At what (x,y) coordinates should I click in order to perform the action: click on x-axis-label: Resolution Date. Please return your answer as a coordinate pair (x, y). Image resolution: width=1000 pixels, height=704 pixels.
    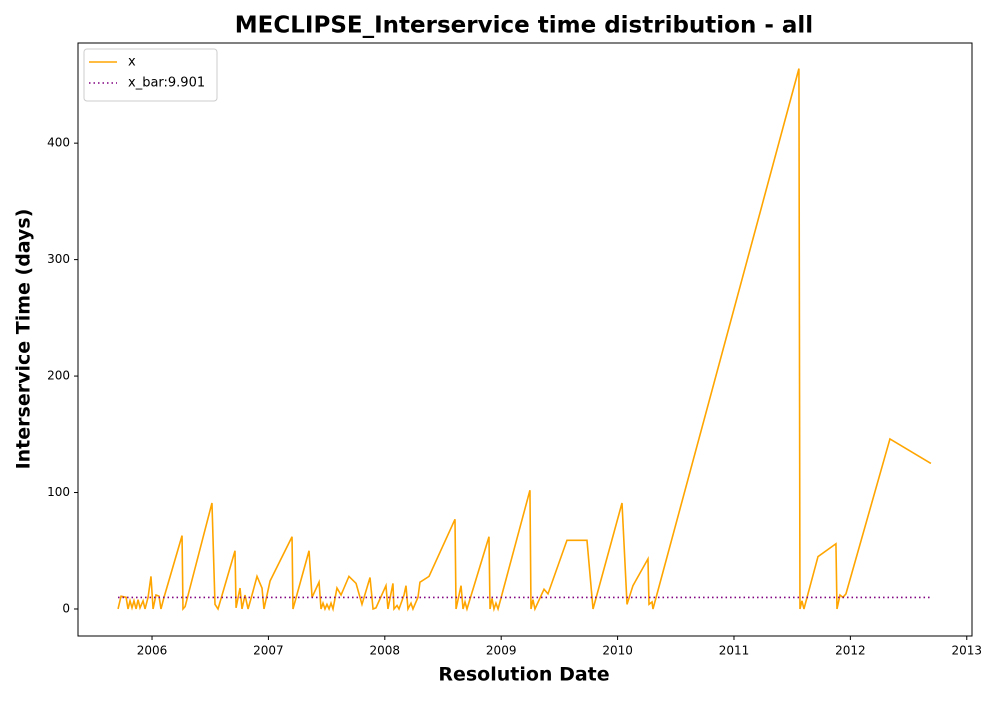
    Looking at the image, I should click on (523, 675).